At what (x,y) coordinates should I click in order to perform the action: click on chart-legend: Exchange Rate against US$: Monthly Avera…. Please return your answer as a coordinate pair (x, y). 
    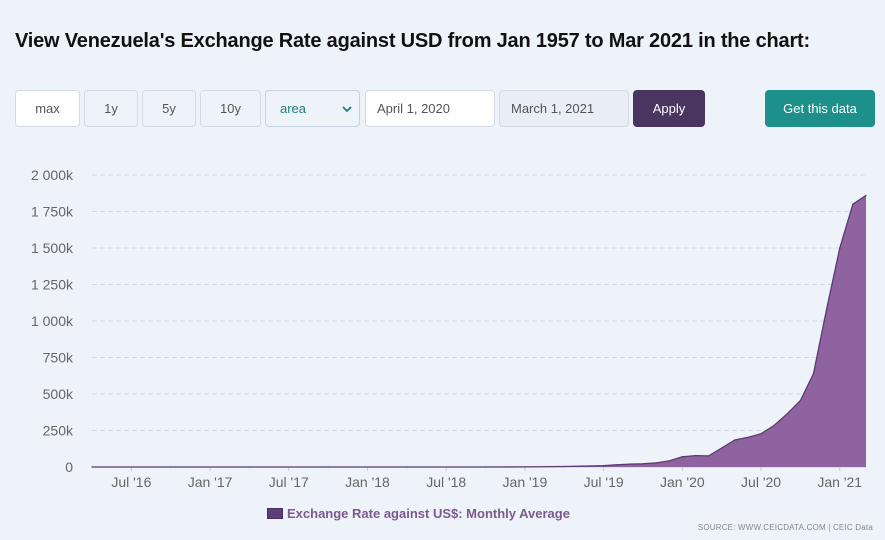
    Looking at the image, I should click on (418, 513).